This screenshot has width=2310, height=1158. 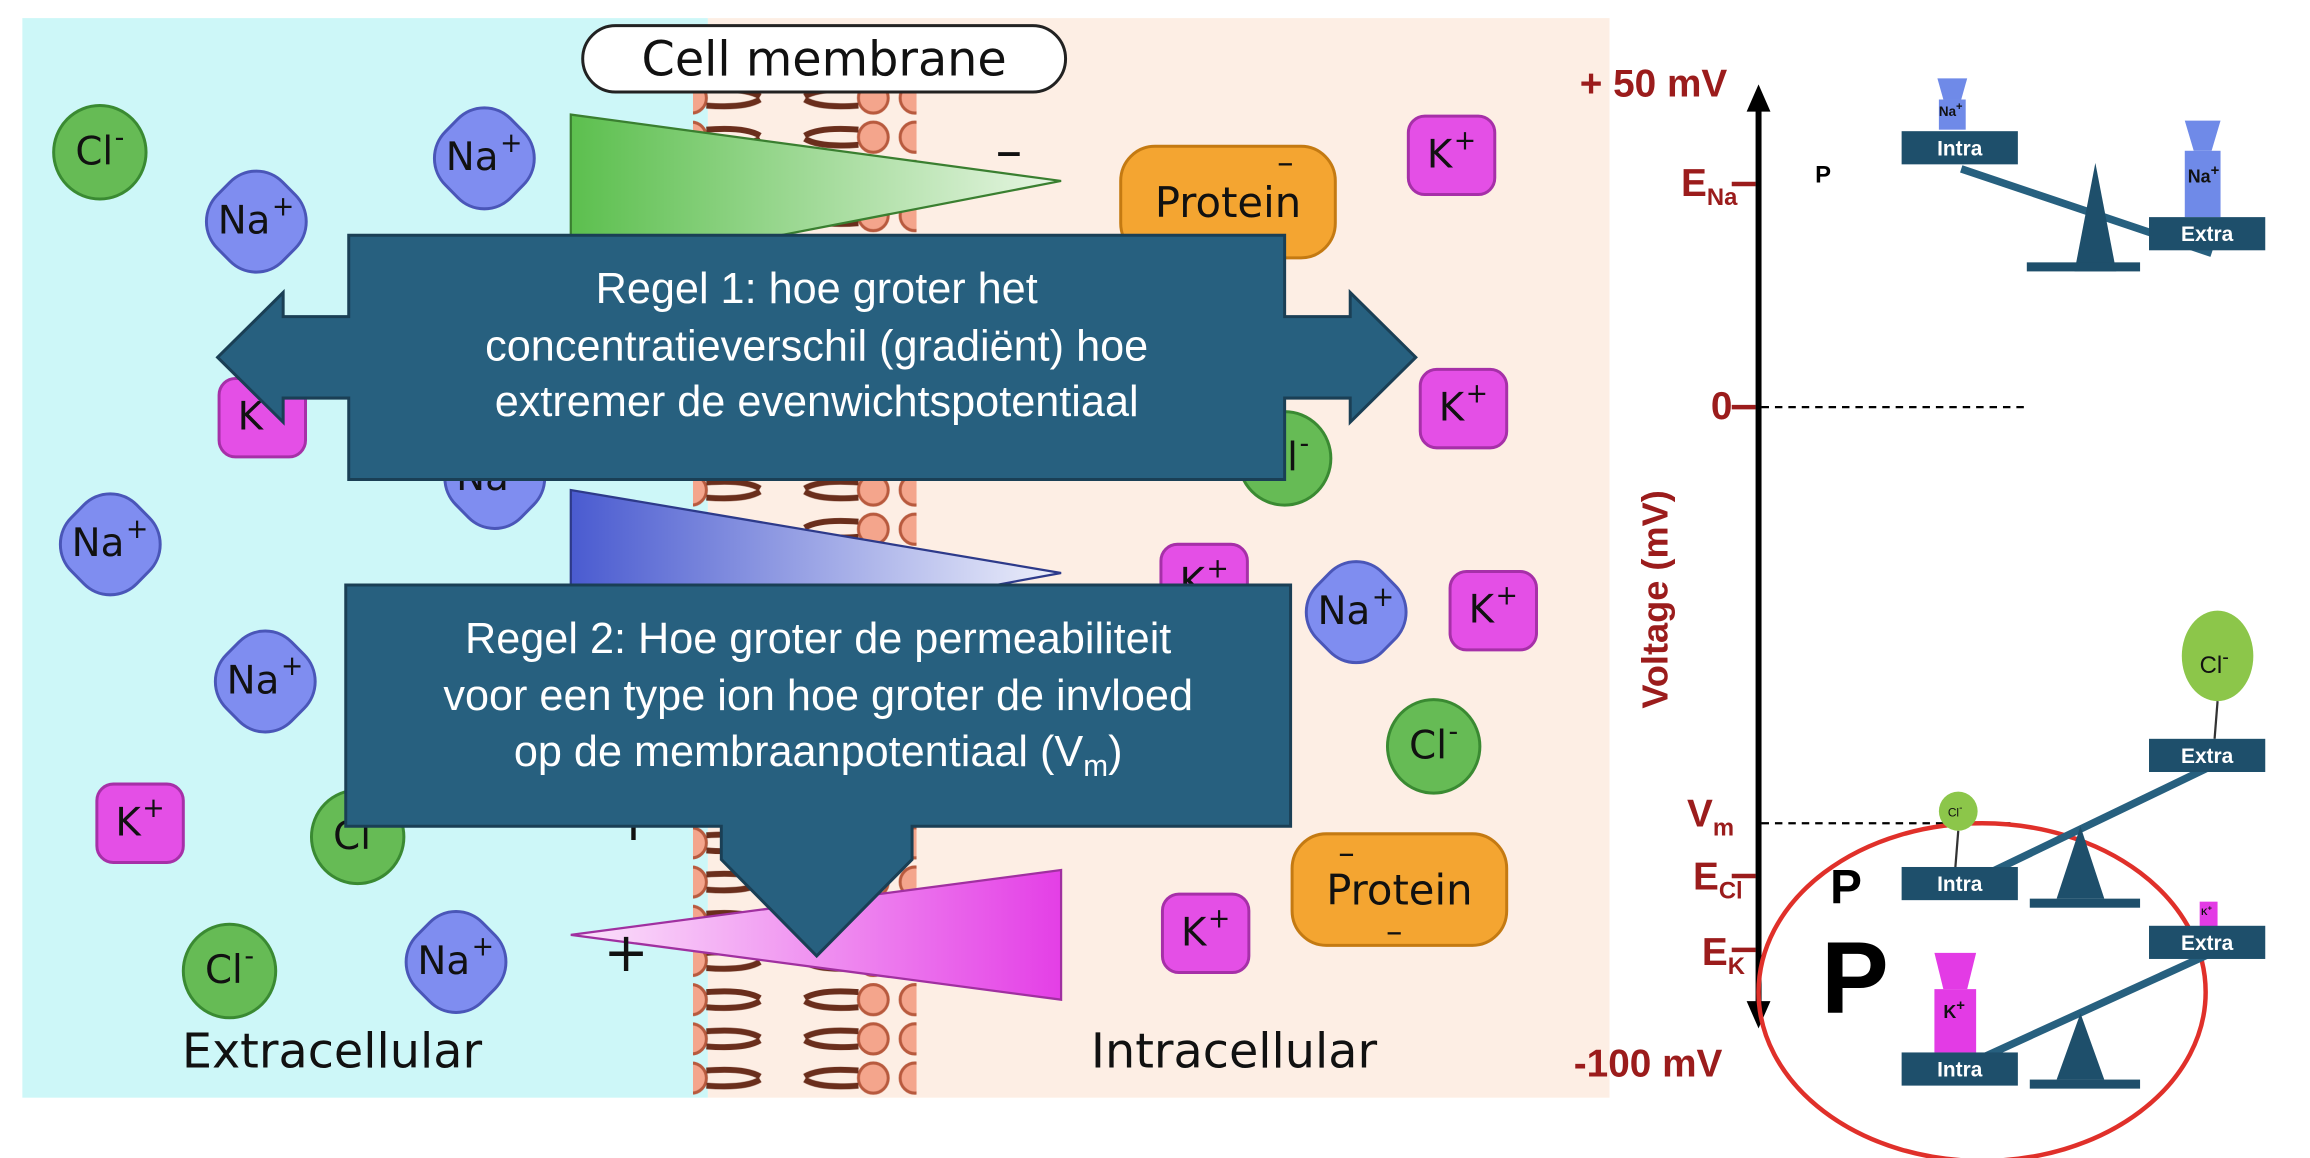 What do you see at coordinates (1950, 109) in the screenshot?
I see `na-weight-small: Na+` at bounding box center [1950, 109].